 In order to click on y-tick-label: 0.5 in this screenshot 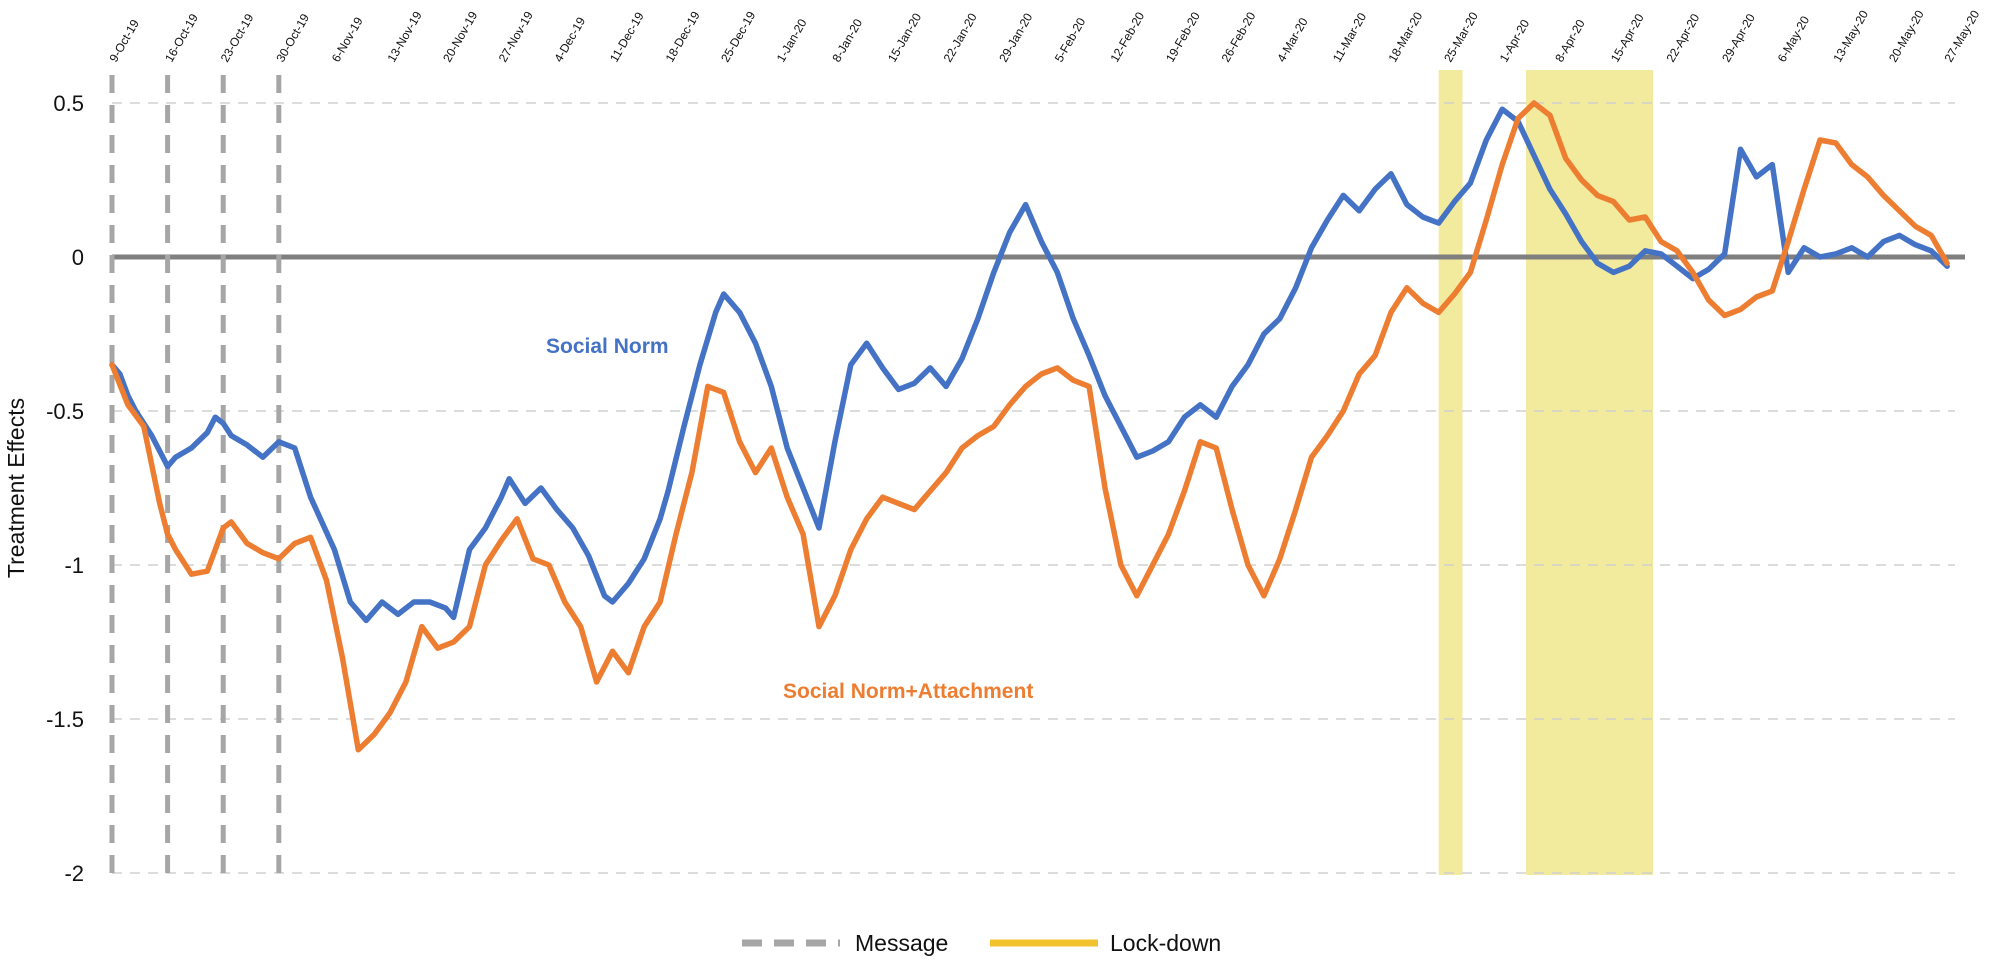, I will do `click(68, 103)`.